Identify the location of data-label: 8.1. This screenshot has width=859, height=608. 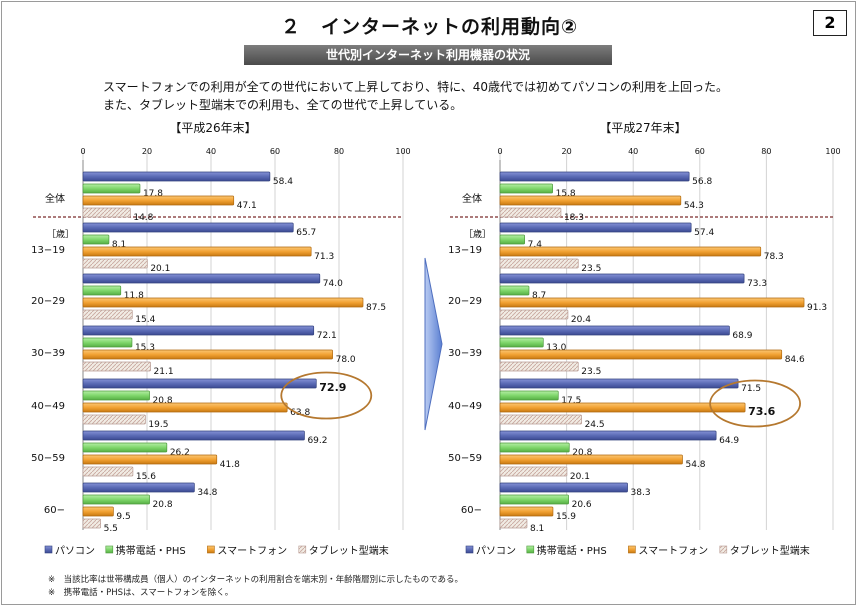
(119, 245).